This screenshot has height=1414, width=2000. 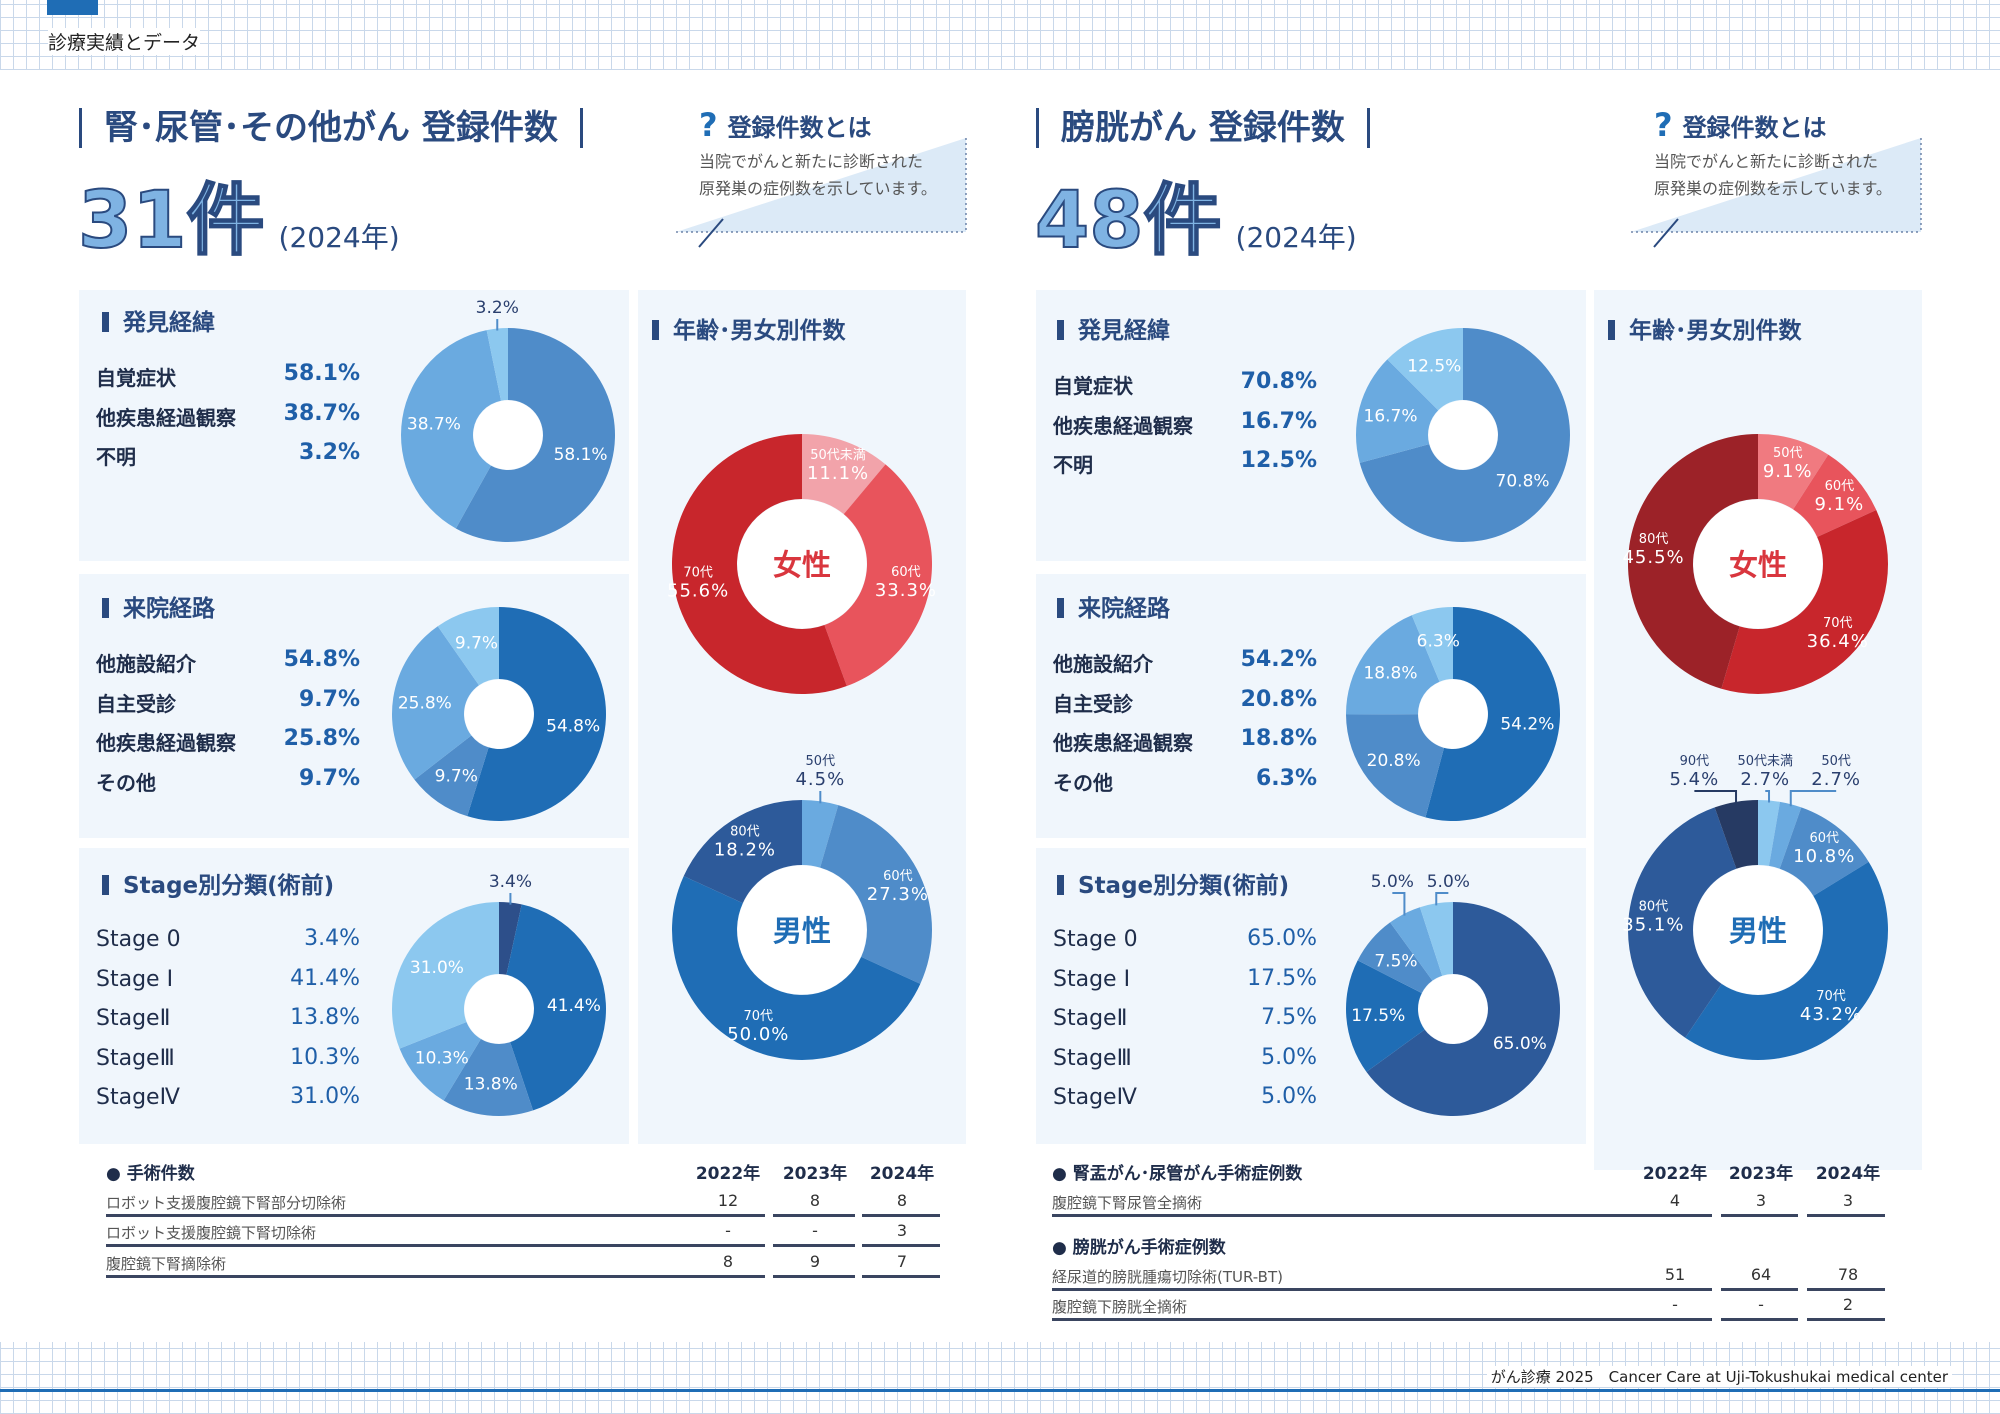 What do you see at coordinates (728, 1200) in the screenshot?
I see `table-cell: 12` at bounding box center [728, 1200].